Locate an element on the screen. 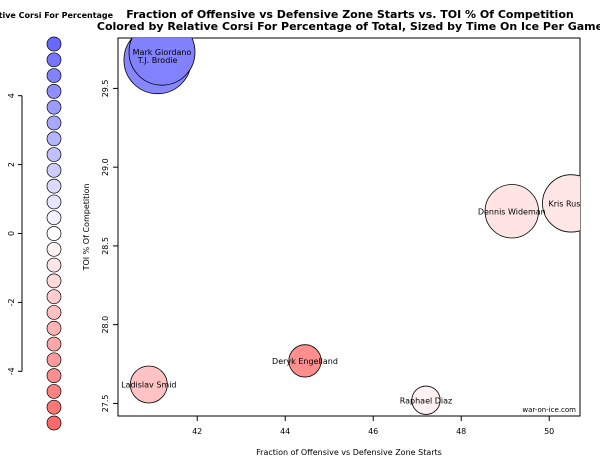  point-label: Deryk Engelland is located at coordinates (305, 361).